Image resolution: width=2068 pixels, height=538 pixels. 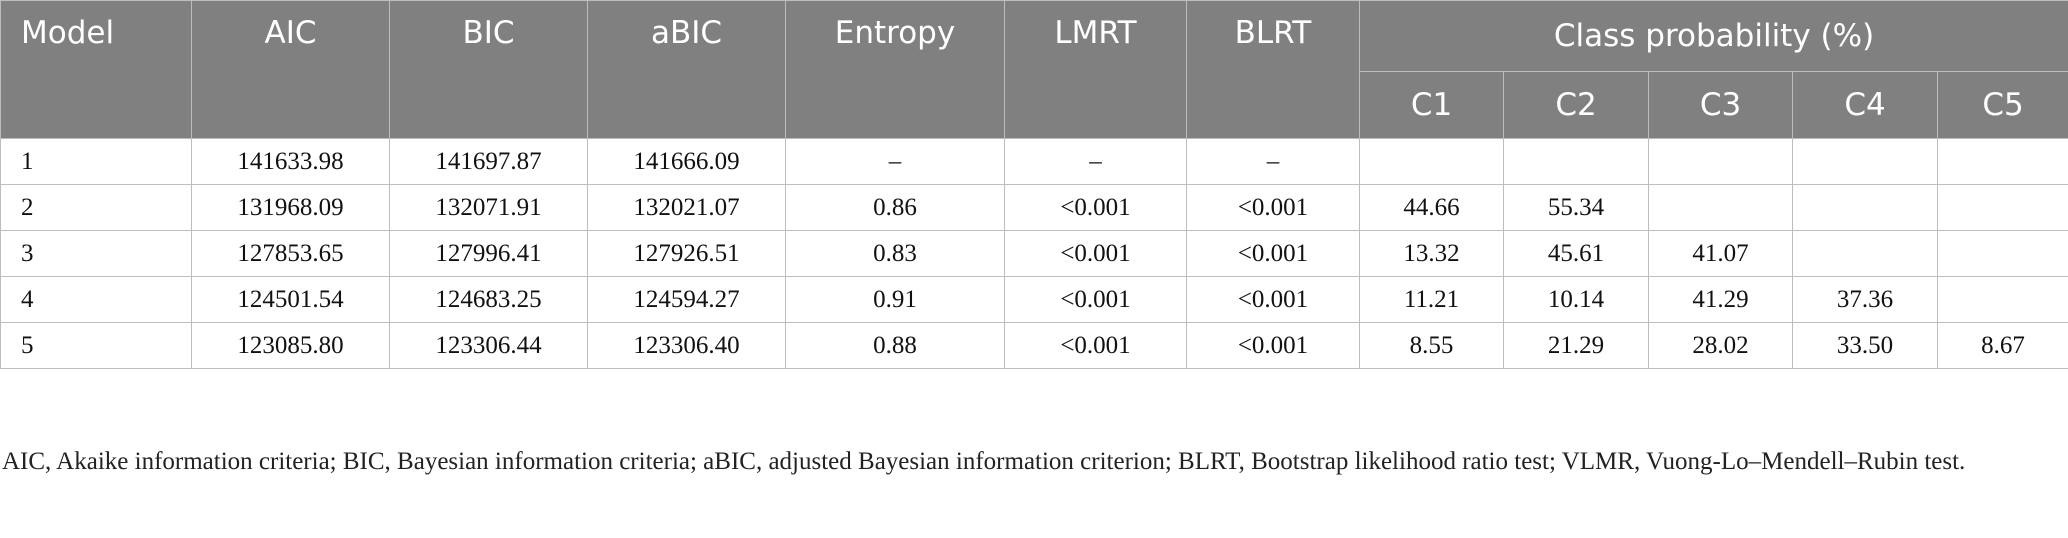 I want to click on cell-entropy: 0.83, so click(x=895, y=253).